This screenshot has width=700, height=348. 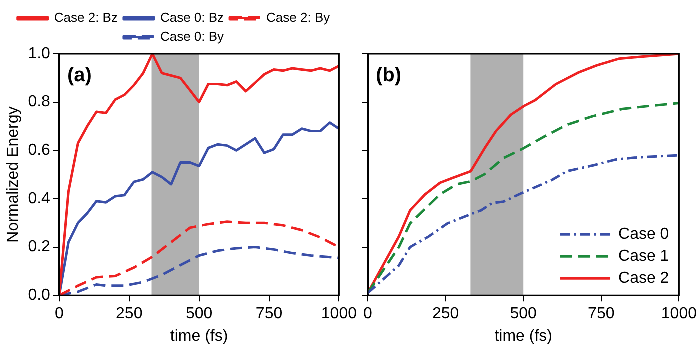 What do you see at coordinates (298, 18) in the screenshot?
I see `legend-label: Case 2: By` at bounding box center [298, 18].